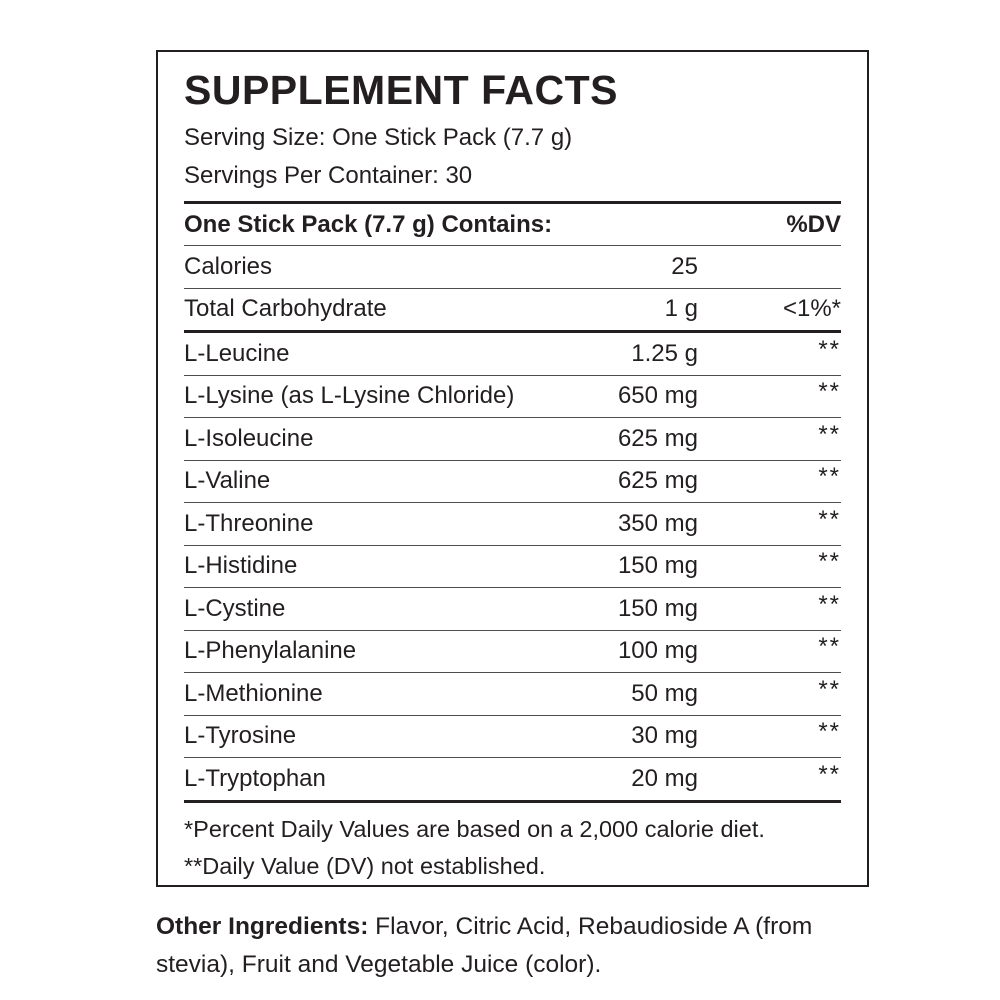 This screenshot has height=1000, width=1000. What do you see at coordinates (684, 266) in the screenshot?
I see `nutrient-amount: 25` at bounding box center [684, 266].